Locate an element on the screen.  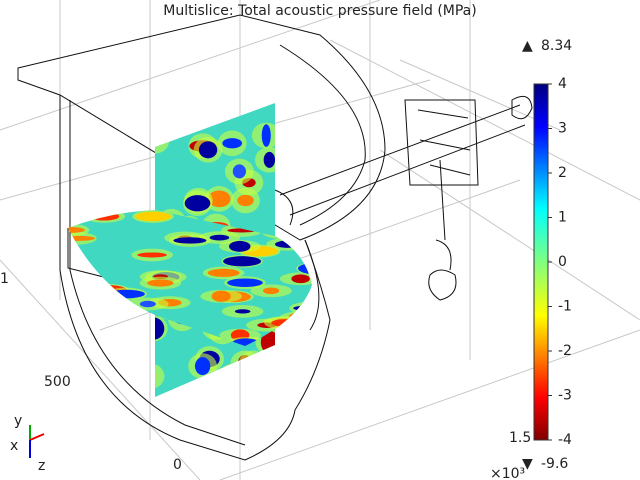
max-marker: ▲ is located at coordinates (527, 46).